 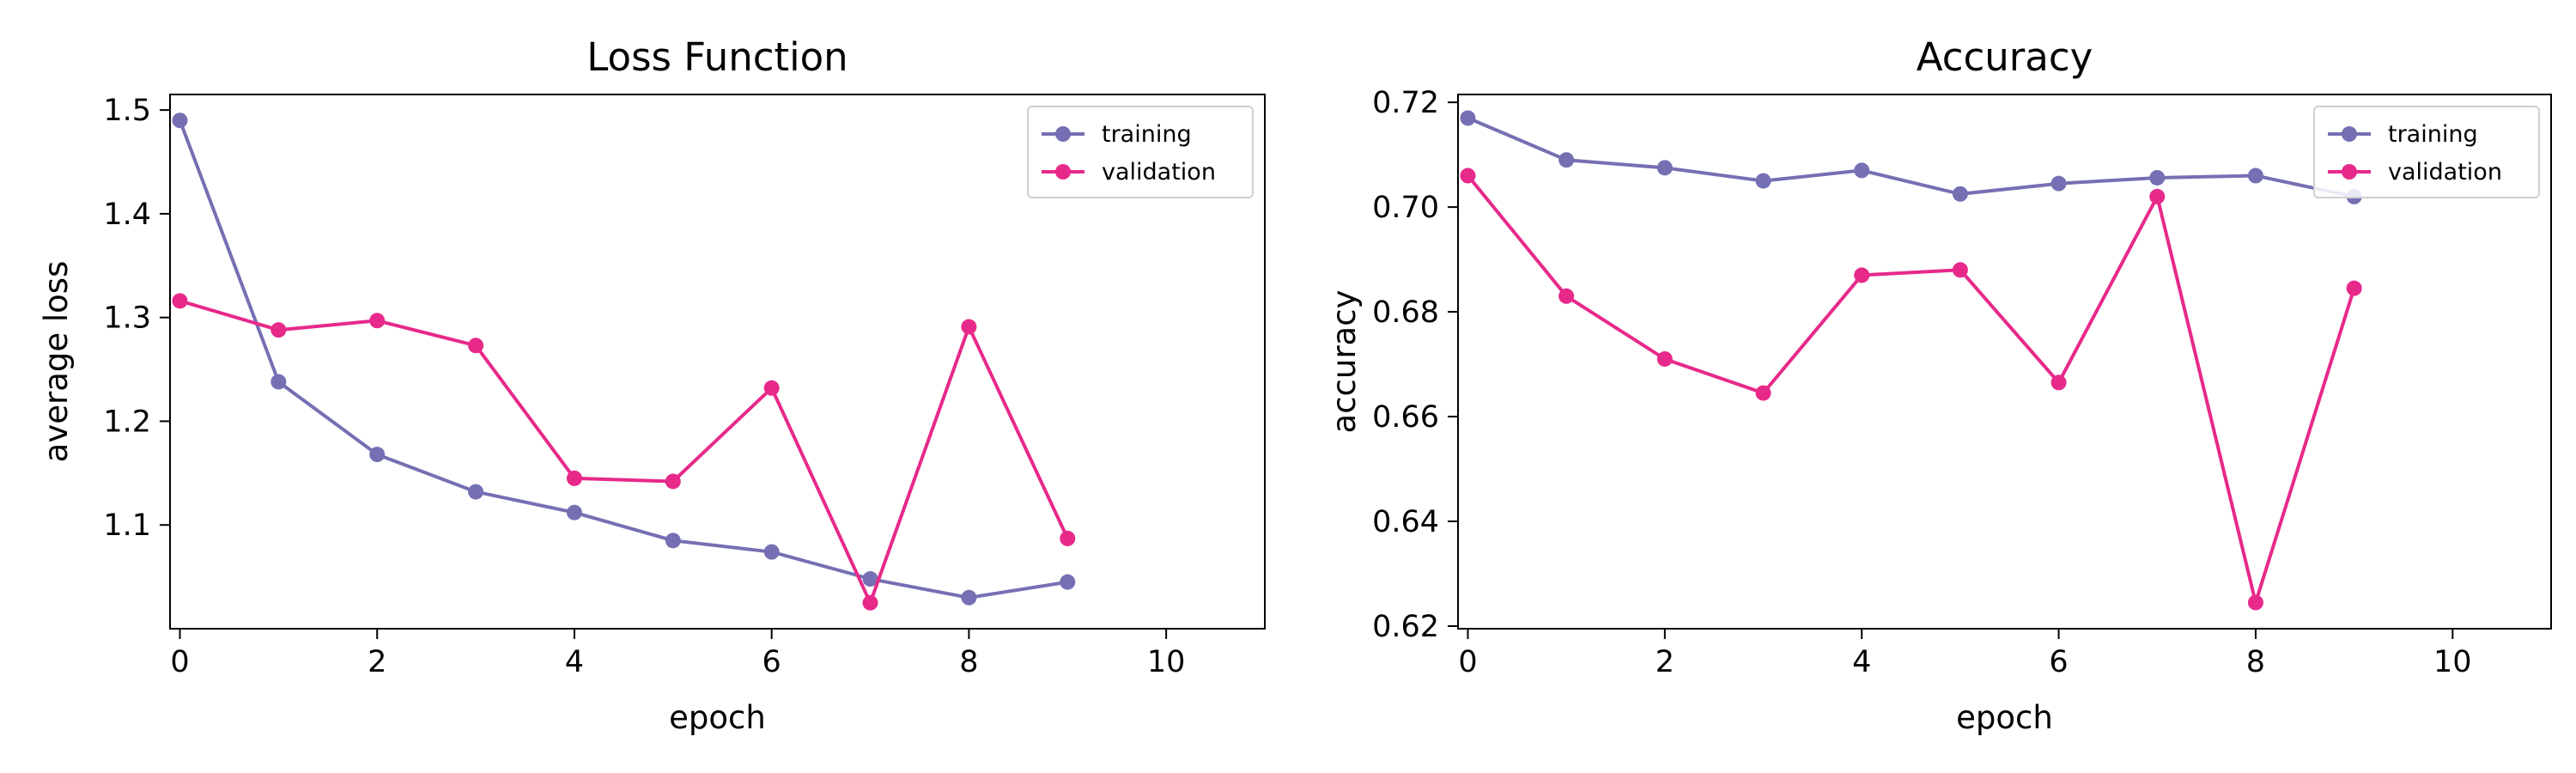 I want to click on y-tick-label: 0.64, so click(x=1405, y=522).